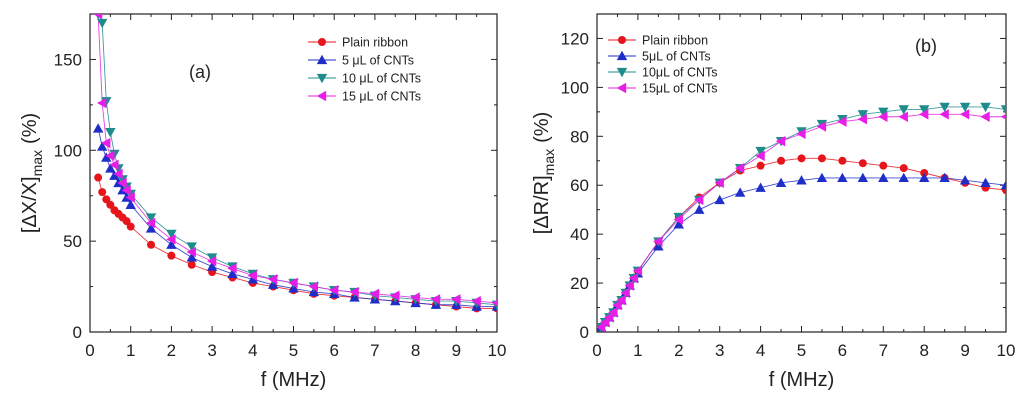 Image resolution: width=1016 pixels, height=394 pixels. I want to click on chart-a-legend-label: 5 μL of CNTs, so click(378, 61).